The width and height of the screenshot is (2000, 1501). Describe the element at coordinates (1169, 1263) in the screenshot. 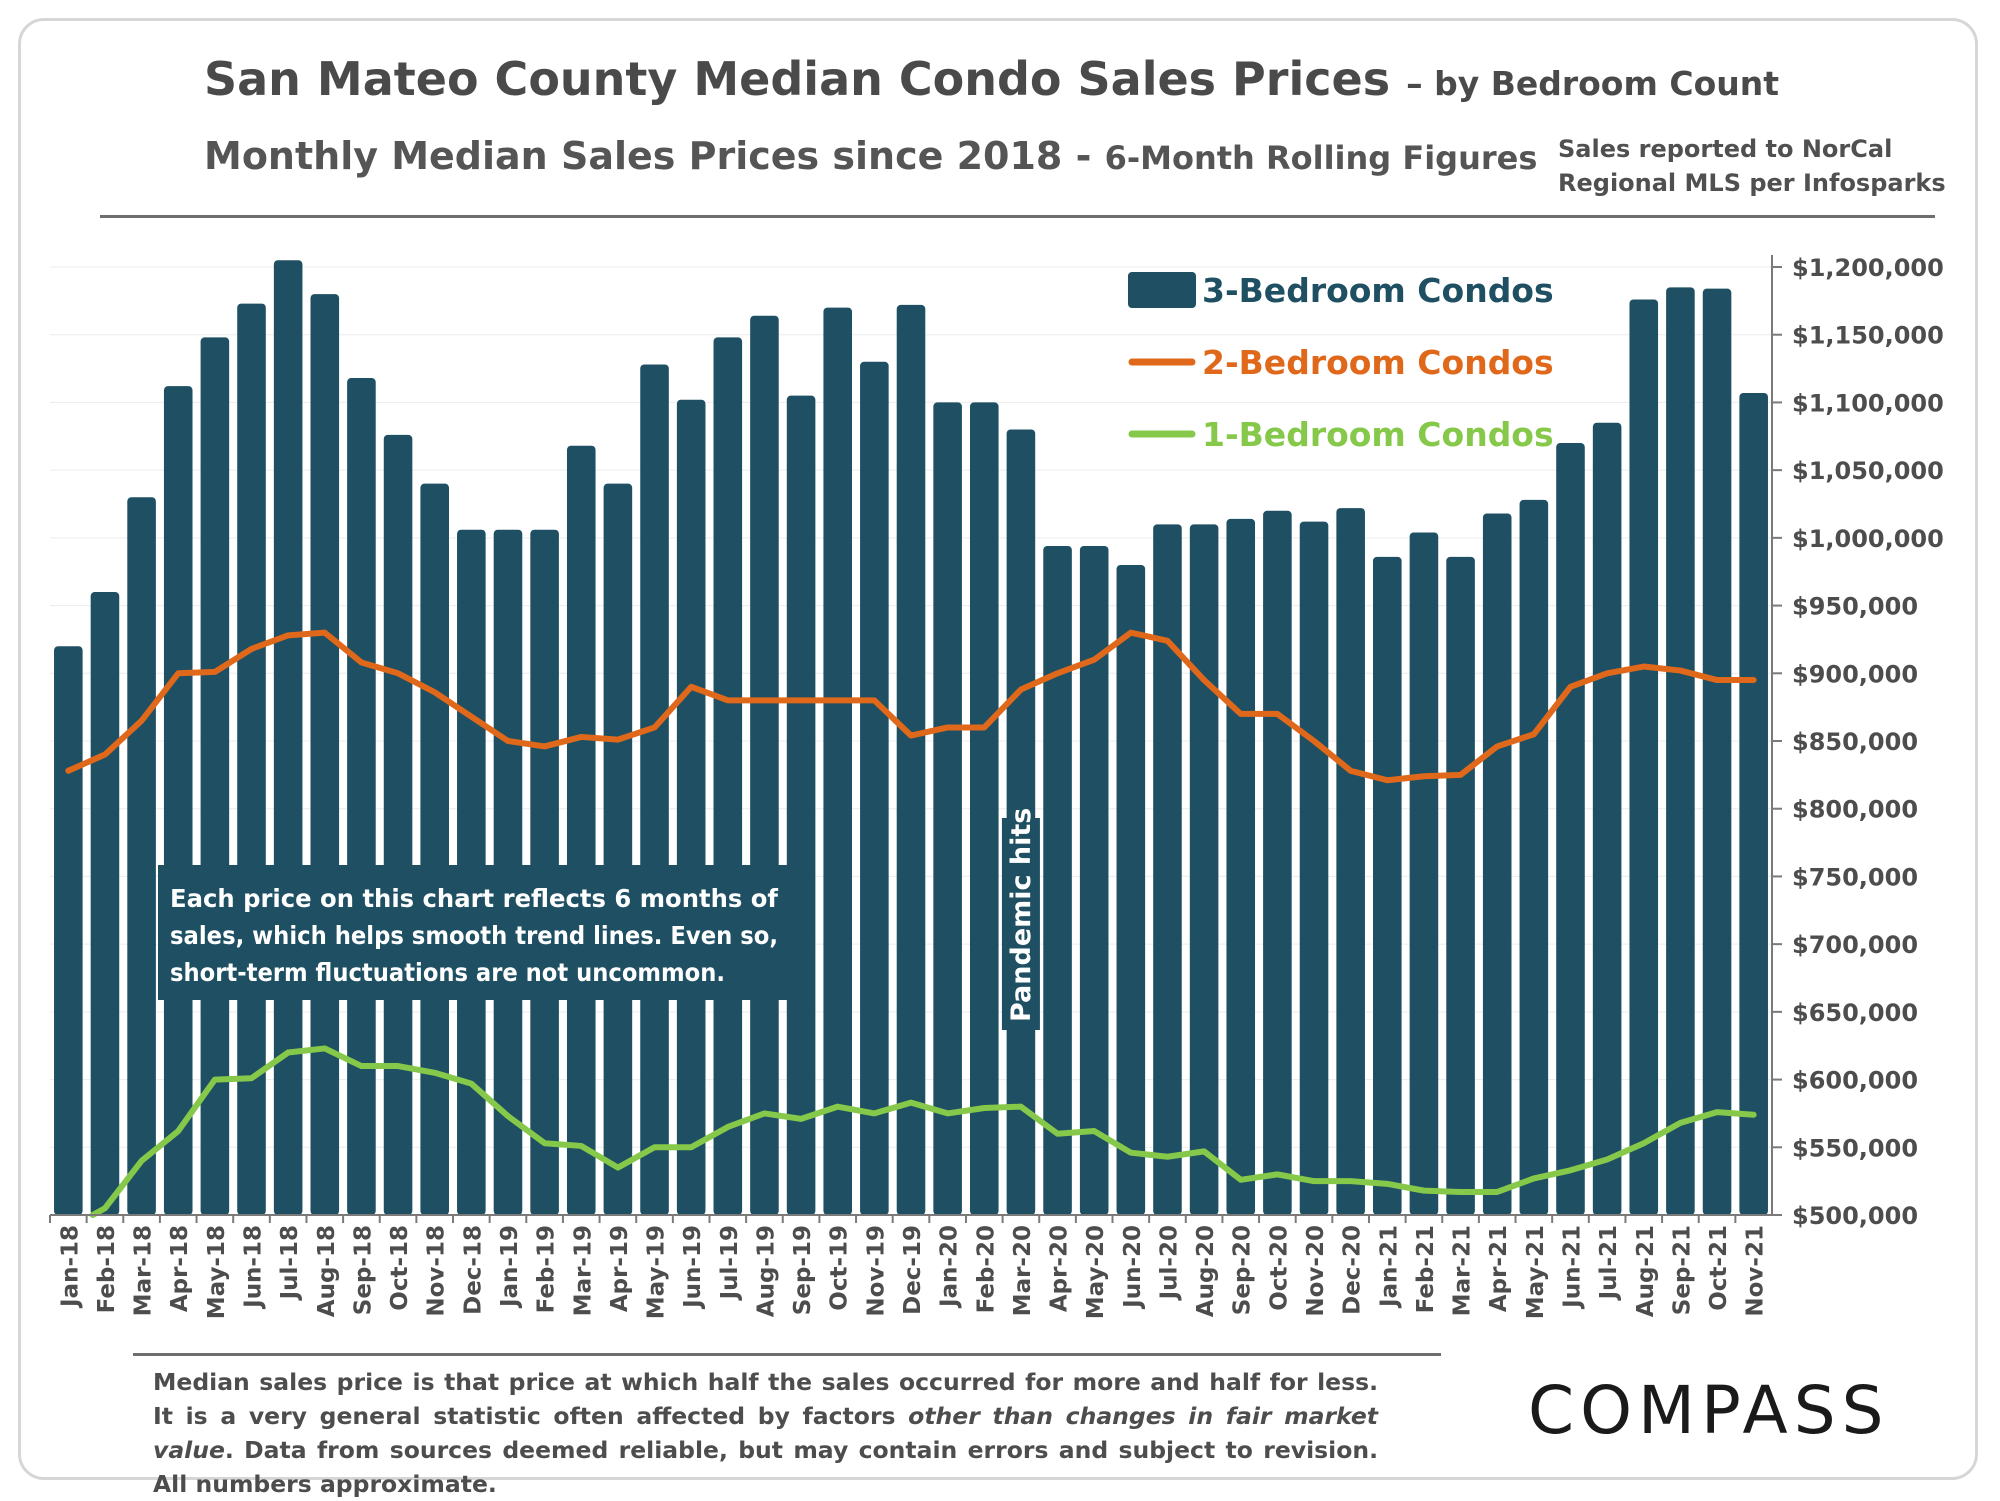

I see `x-tick-label: Jul-20` at that location.